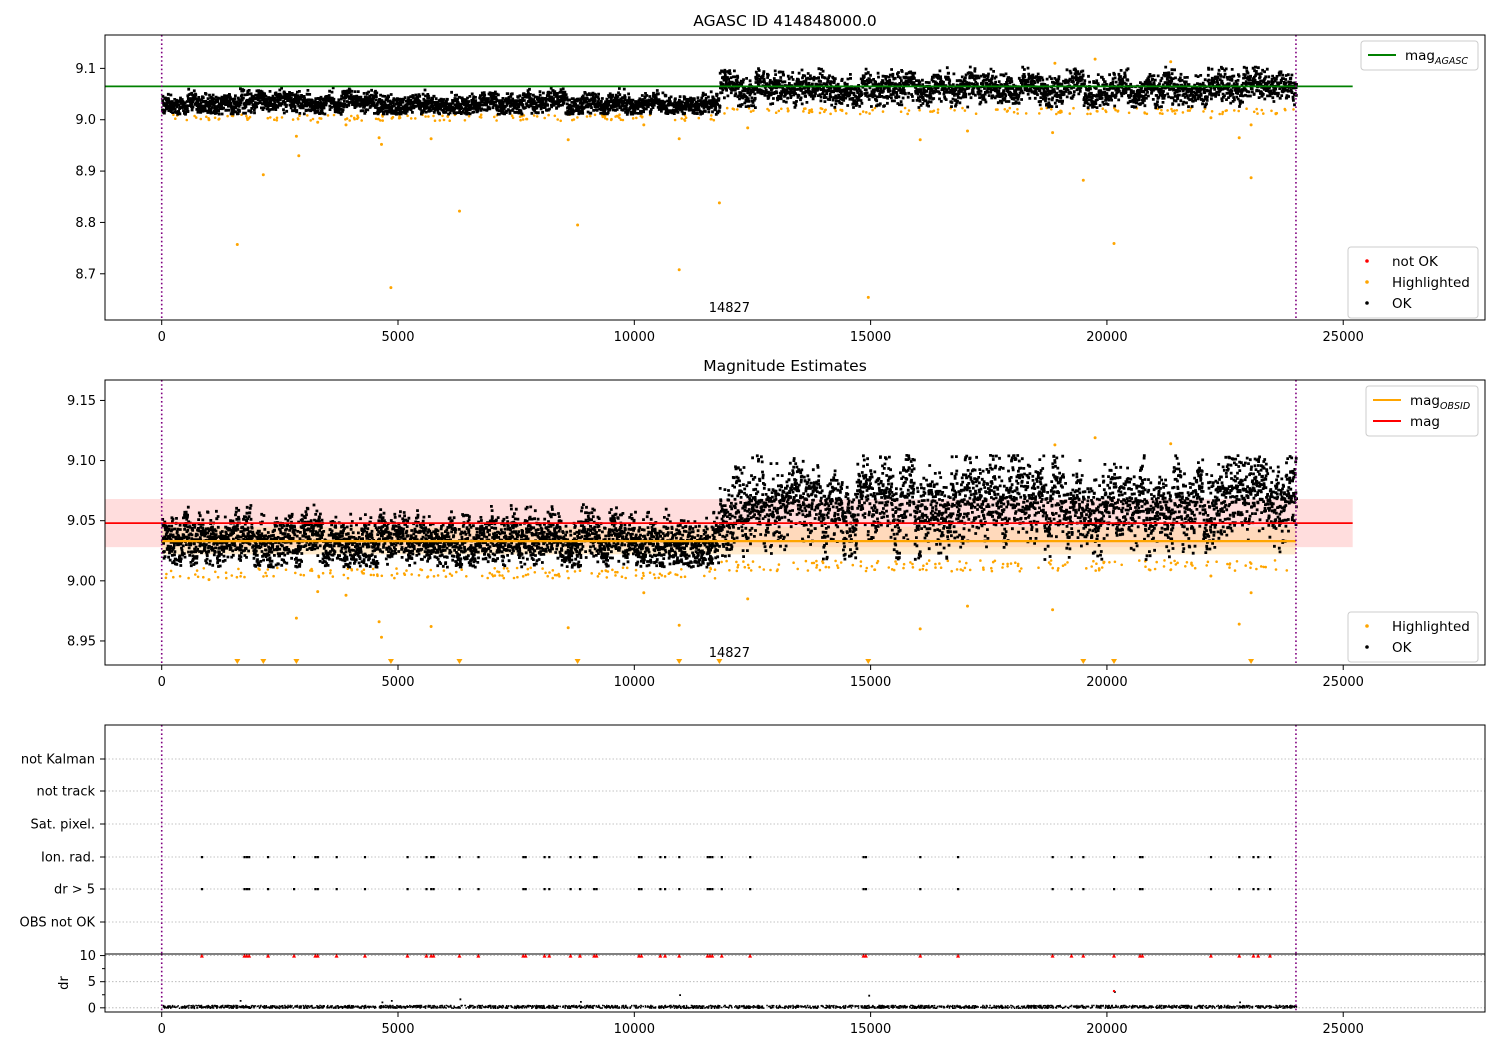 This screenshot has width=1500, height=1050. I want to click on dr-ok-points, so click(730, 1007).